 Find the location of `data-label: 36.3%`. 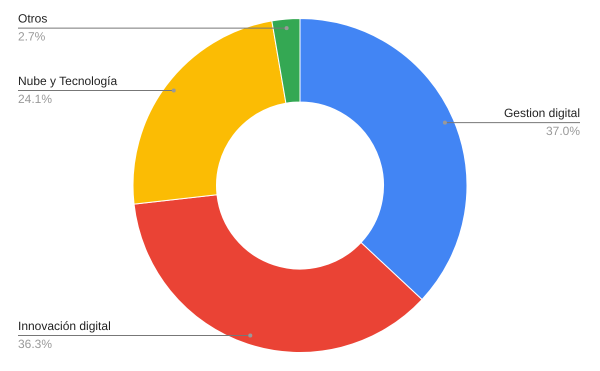

data-label: 36.3% is located at coordinates (35, 343).